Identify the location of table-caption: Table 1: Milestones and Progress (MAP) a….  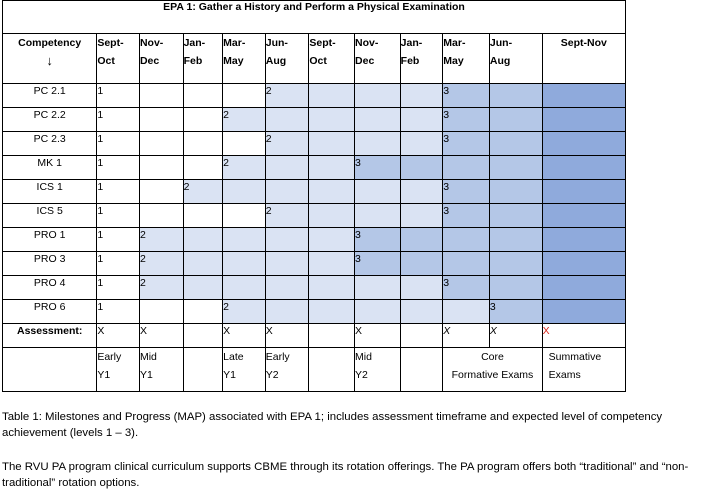
(332, 425).